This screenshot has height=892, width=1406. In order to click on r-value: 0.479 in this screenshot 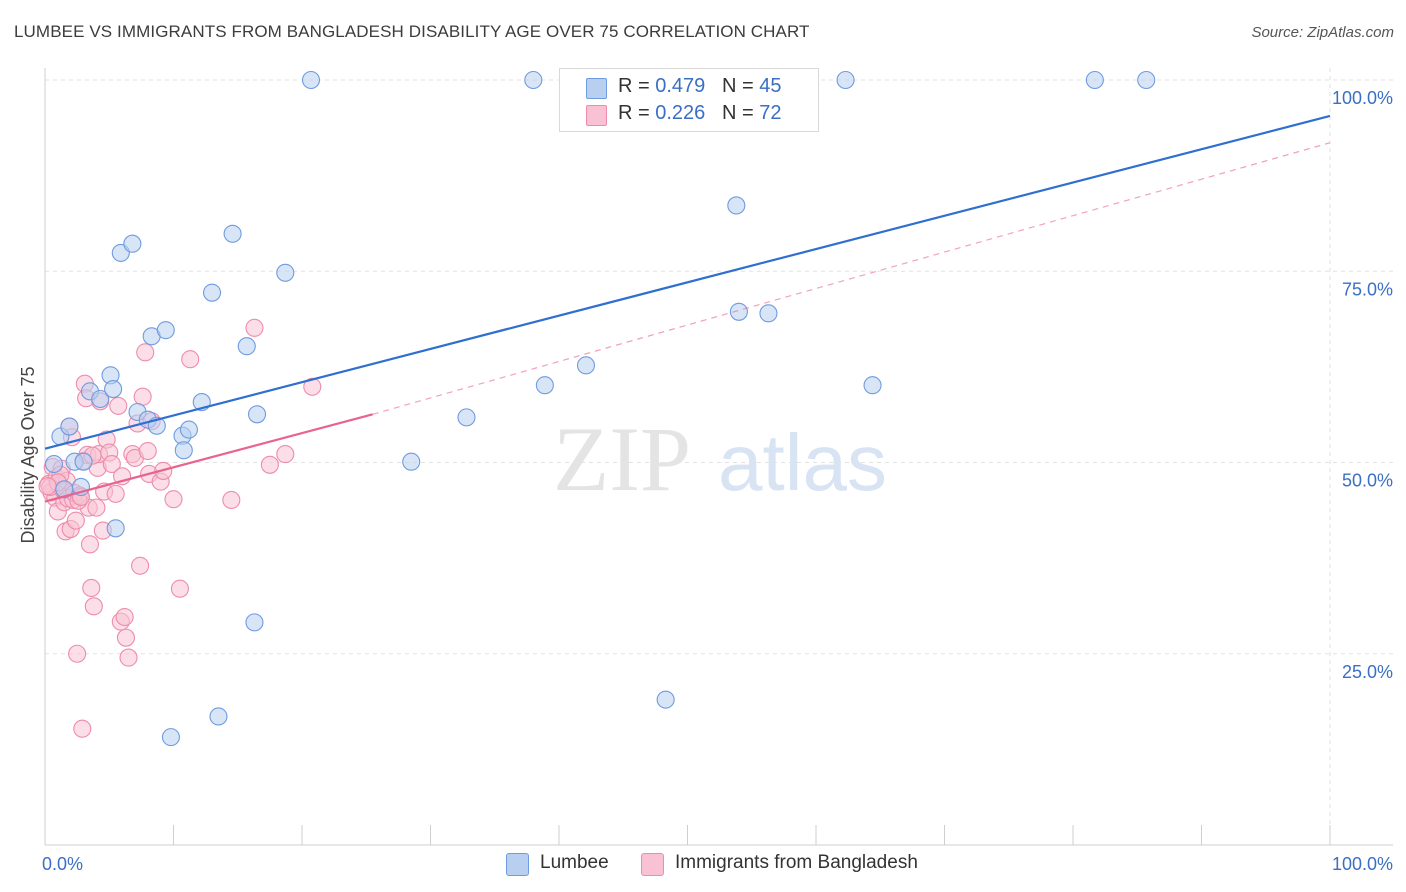, I will do `click(680, 86)`.